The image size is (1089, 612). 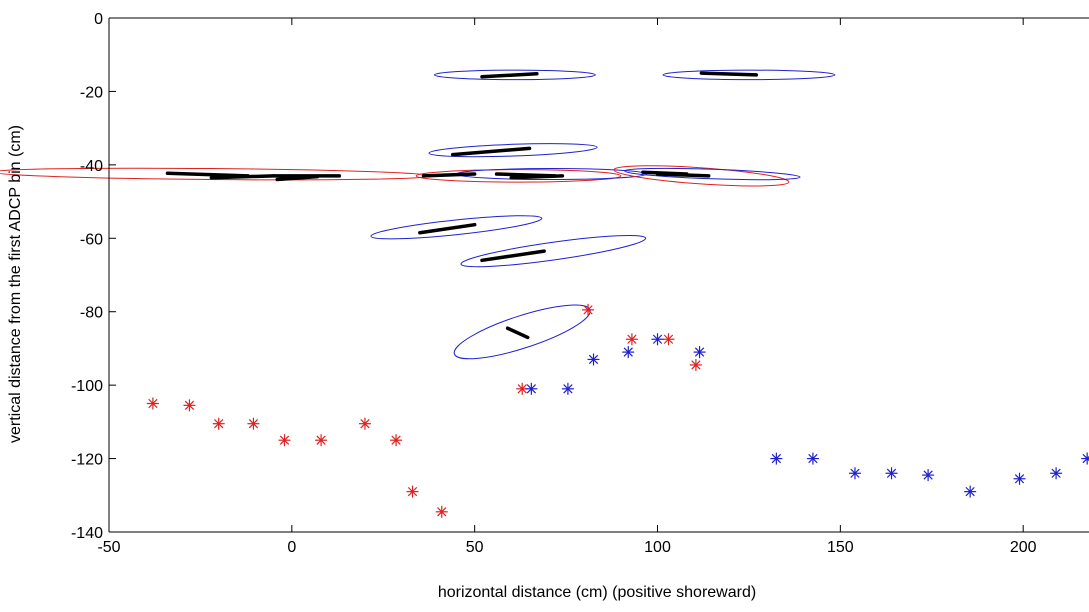 What do you see at coordinates (98, 19) in the screenshot?
I see `y-tick-label: 0` at bounding box center [98, 19].